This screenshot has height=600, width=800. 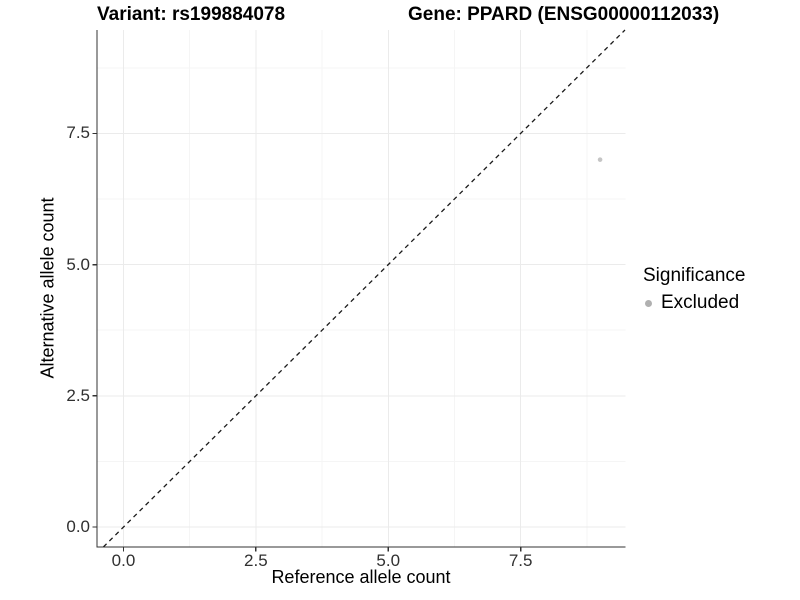 I want to click on legend-point-icon, so click(x=648, y=303).